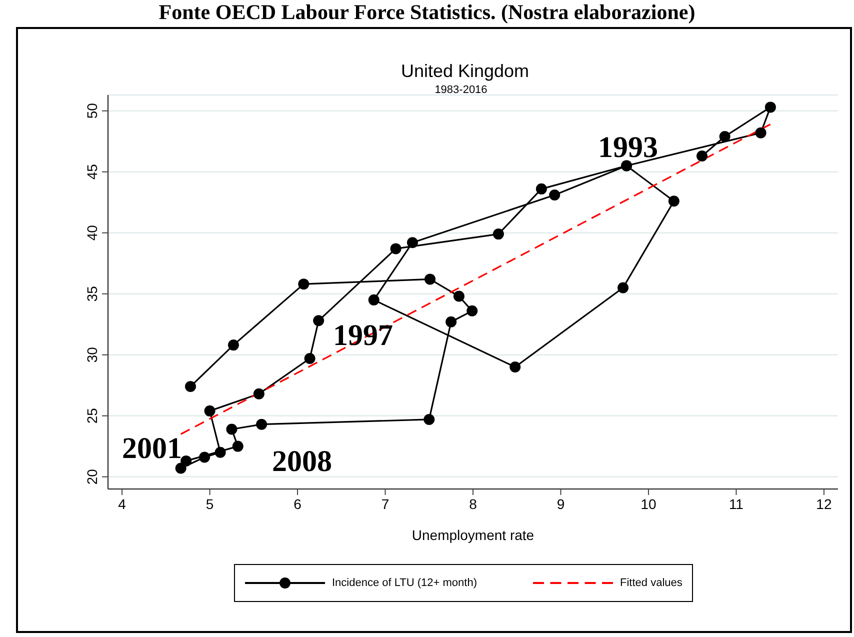  What do you see at coordinates (152, 449) in the screenshot?
I see `annotation: 2001` at bounding box center [152, 449].